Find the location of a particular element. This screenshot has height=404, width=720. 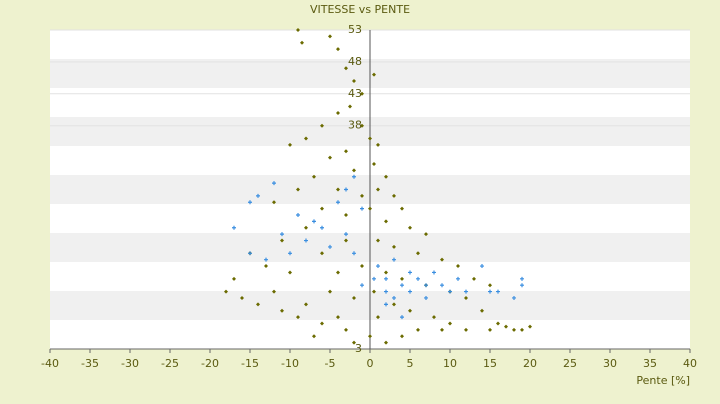

x-tick-label: -10 is located at coordinates (290, 363).